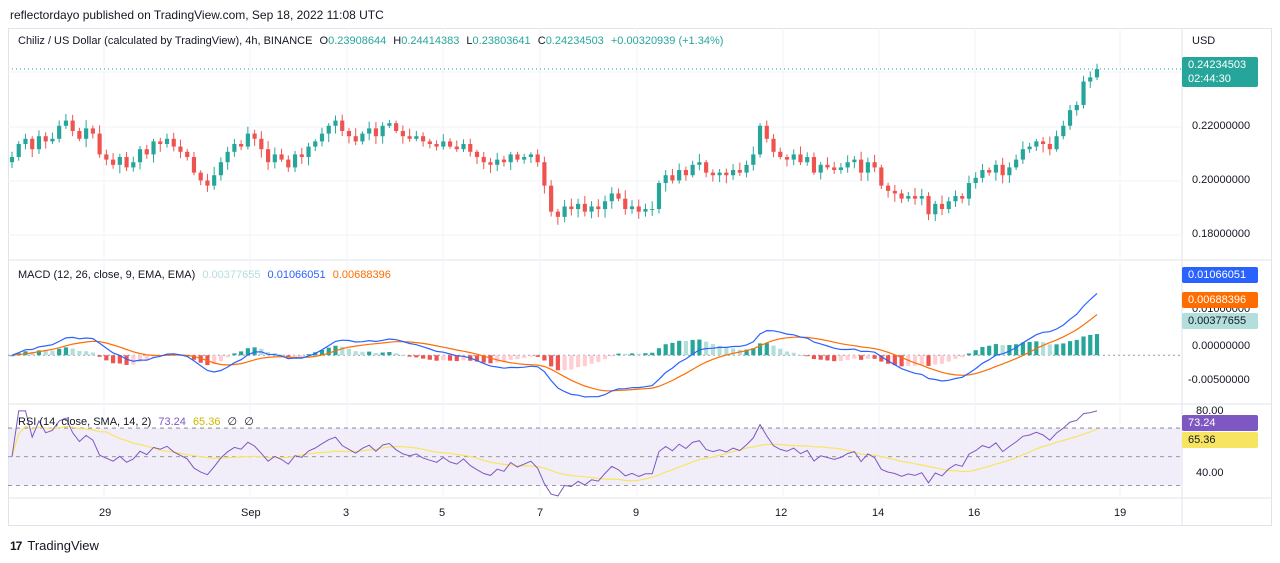 Image resolution: width=1280 pixels, height=563 pixels. Describe the element at coordinates (442, 513) in the screenshot. I see `time-label-5: 5` at that location.